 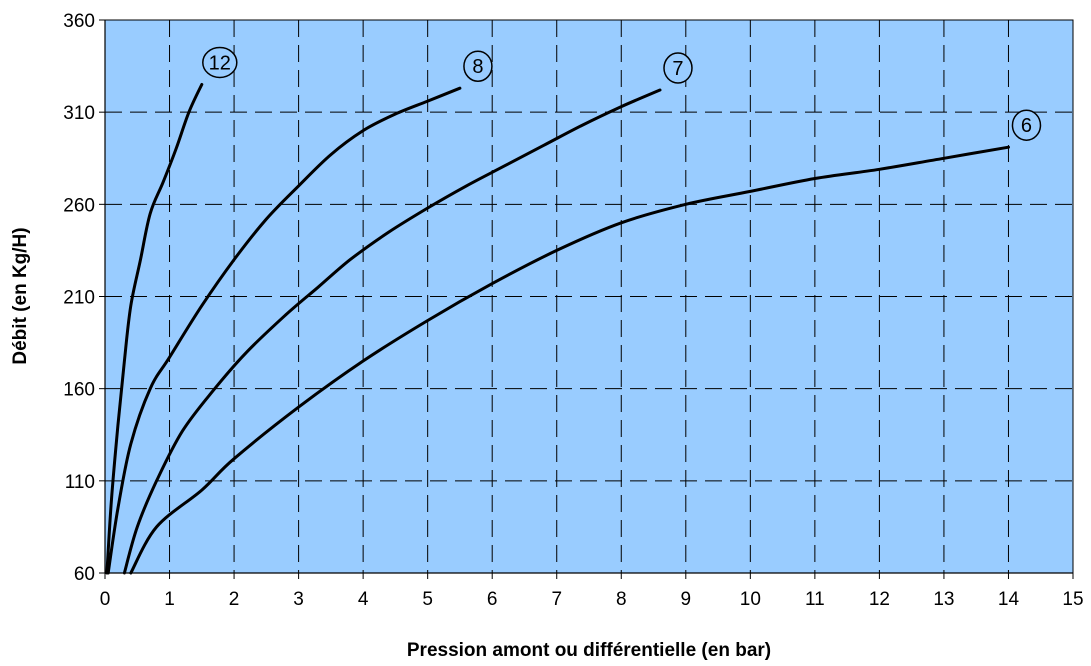 What do you see at coordinates (622, 93) in the screenshot?
I see `series-labels: 12 8 7 6` at bounding box center [622, 93].